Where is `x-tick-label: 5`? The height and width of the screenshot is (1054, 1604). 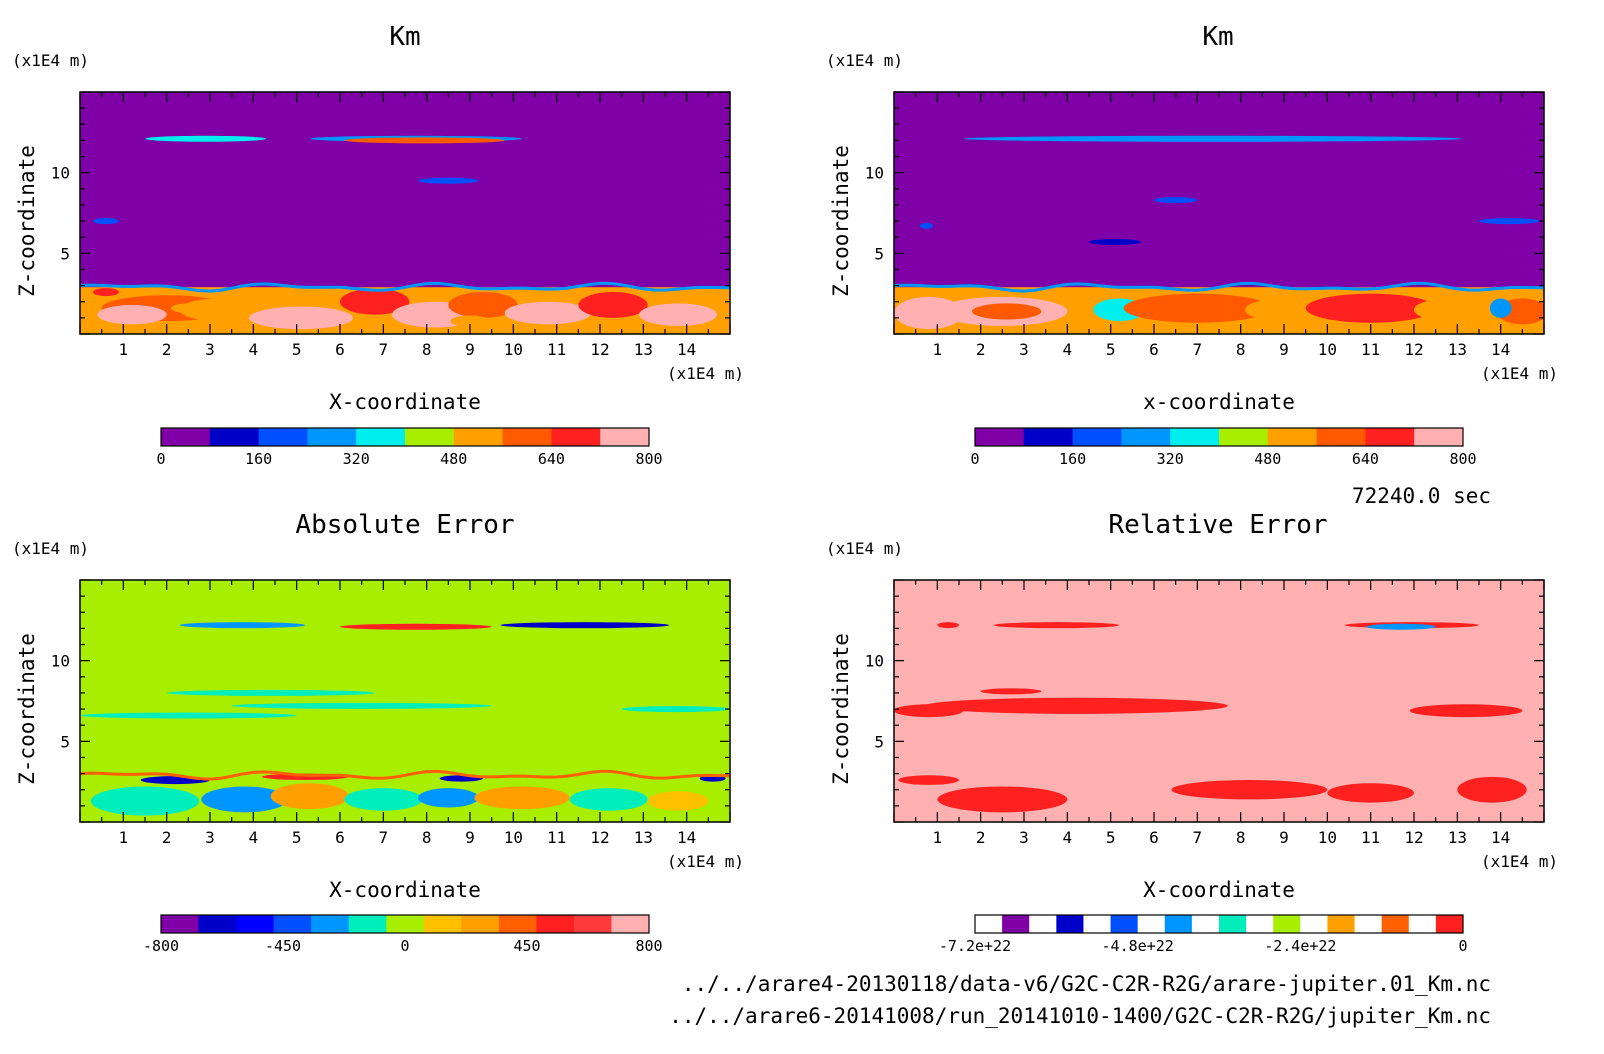
x-tick-label: 5 is located at coordinates (1111, 349).